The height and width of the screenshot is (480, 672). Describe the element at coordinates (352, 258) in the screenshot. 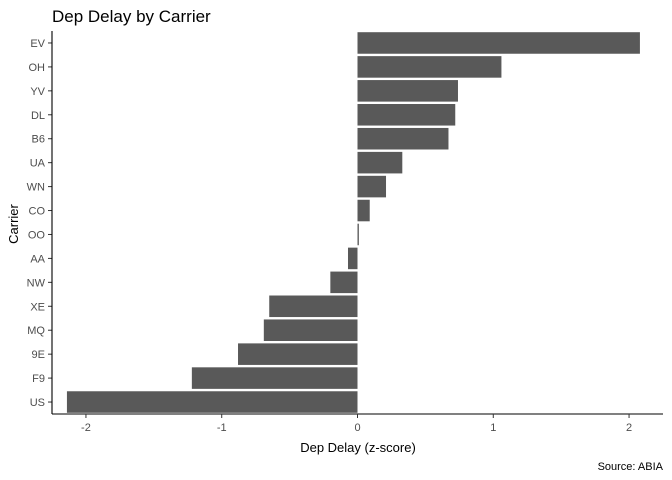

I see `bar-aa` at that location.